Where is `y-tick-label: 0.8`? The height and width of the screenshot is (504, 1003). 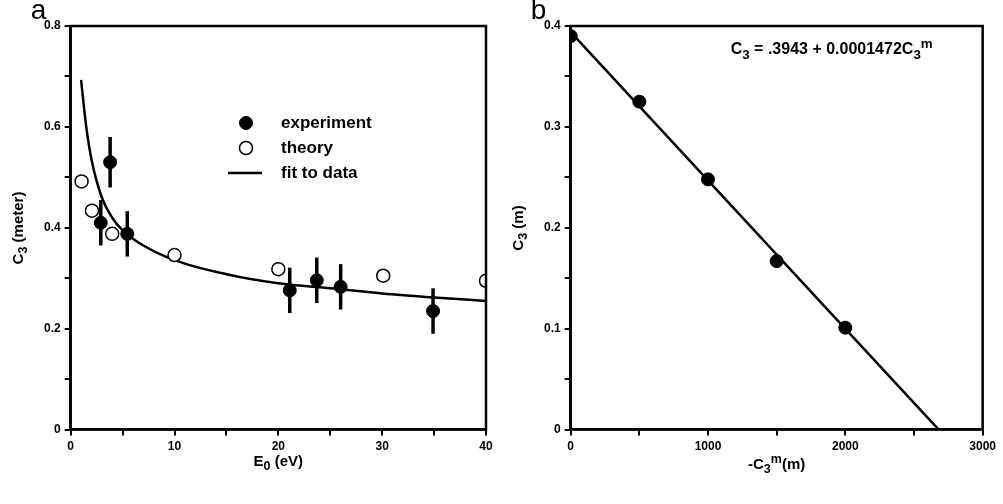
y-tick-label: 0.8 is located at coordinates (52, 25).